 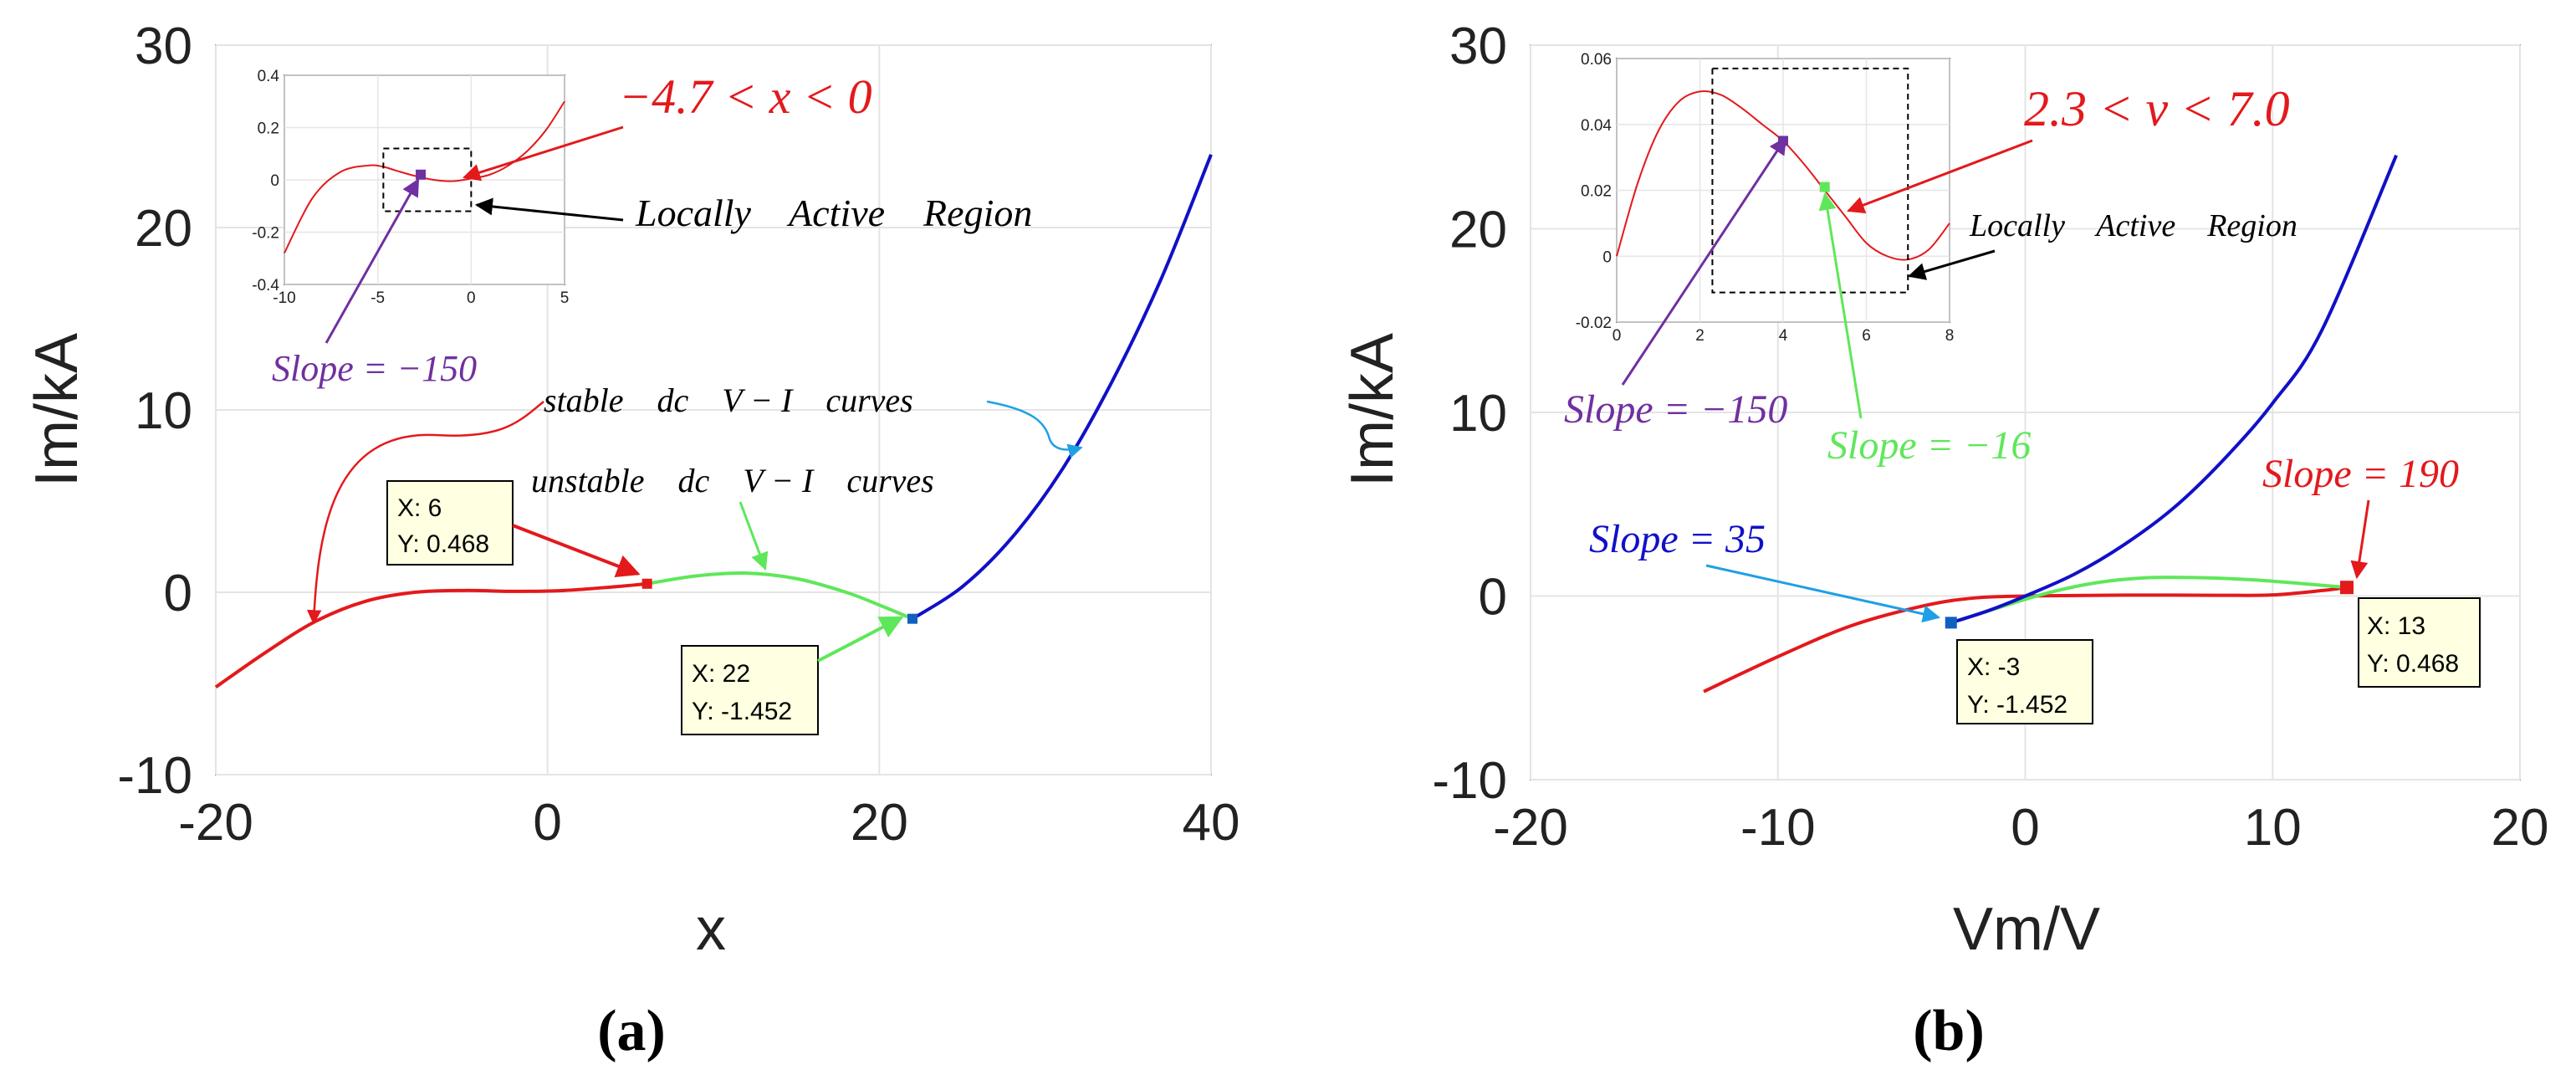 I want to click on stable-arrow-blue-a, so click(x=1034, y=429).